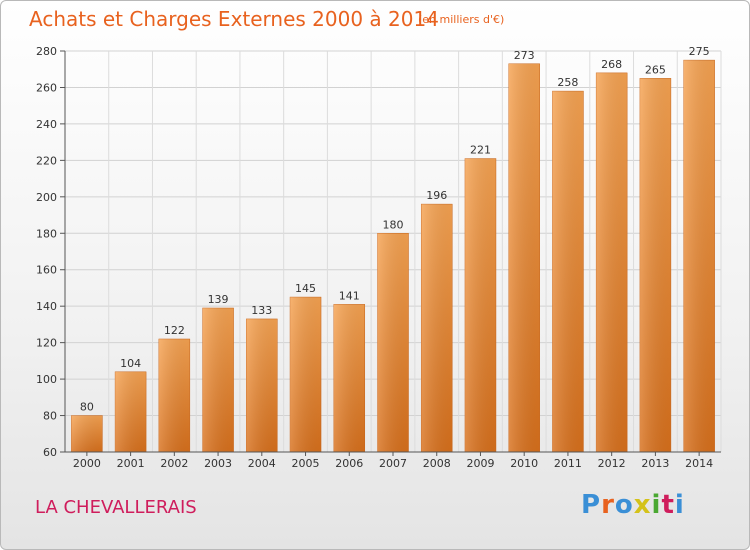  What do you see at coordinates (524, 55) in the screenshot?
I see `value-label-2010: 273` at bounding box center [524, 55].